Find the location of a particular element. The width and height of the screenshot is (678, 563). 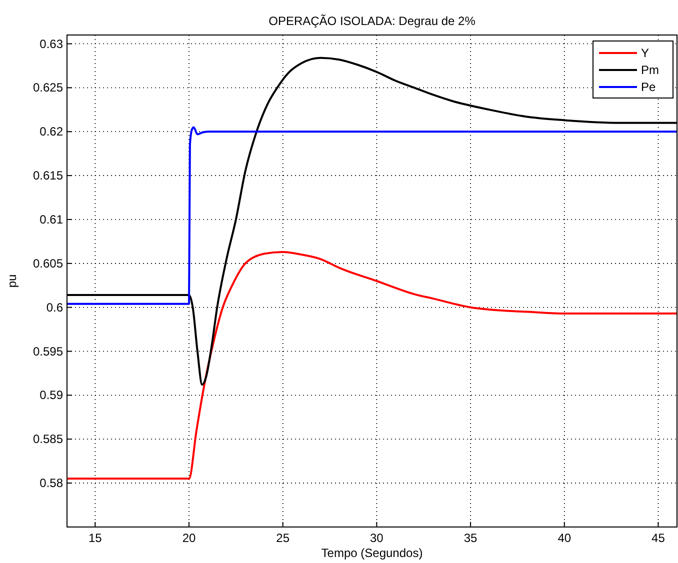

x-axis-title: Tempo (Segundos) is located at coordinates (372, 553).